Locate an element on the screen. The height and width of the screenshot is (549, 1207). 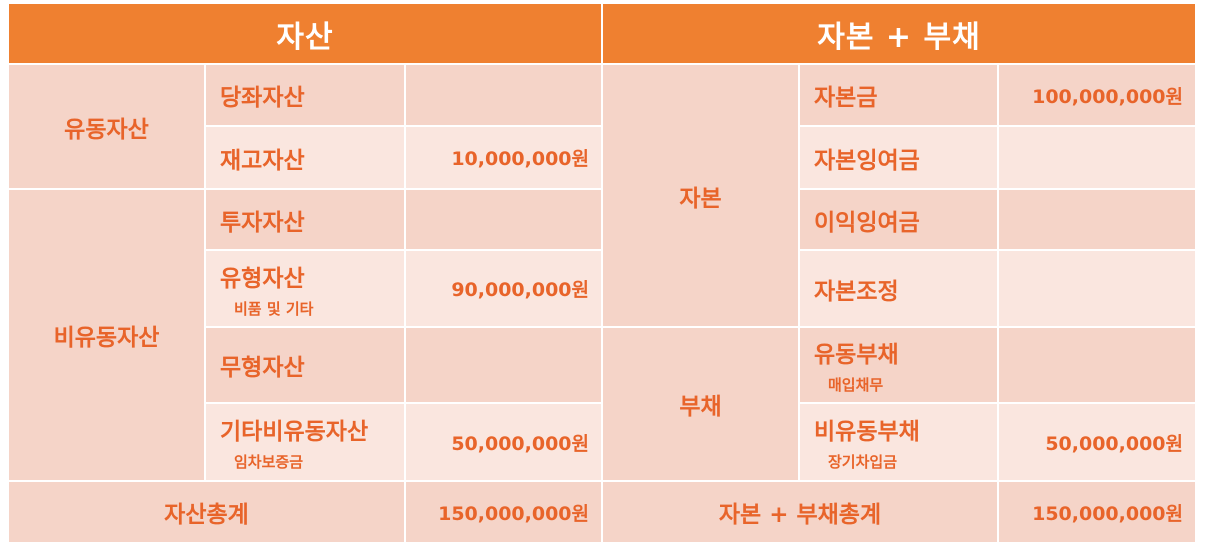
amount-quick-assets is located at coordinates (503, 95).